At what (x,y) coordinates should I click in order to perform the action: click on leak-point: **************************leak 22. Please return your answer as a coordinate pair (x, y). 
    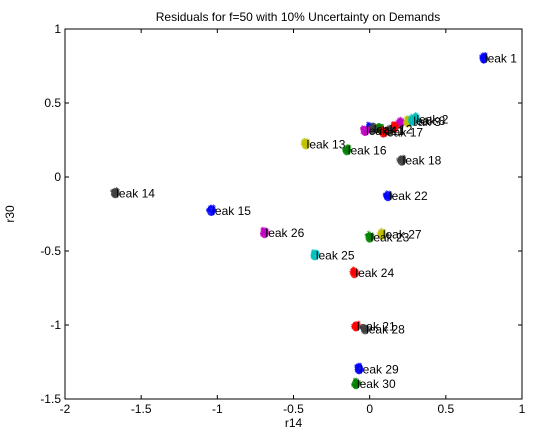
    Looking at the image, I should click on (405, 196).